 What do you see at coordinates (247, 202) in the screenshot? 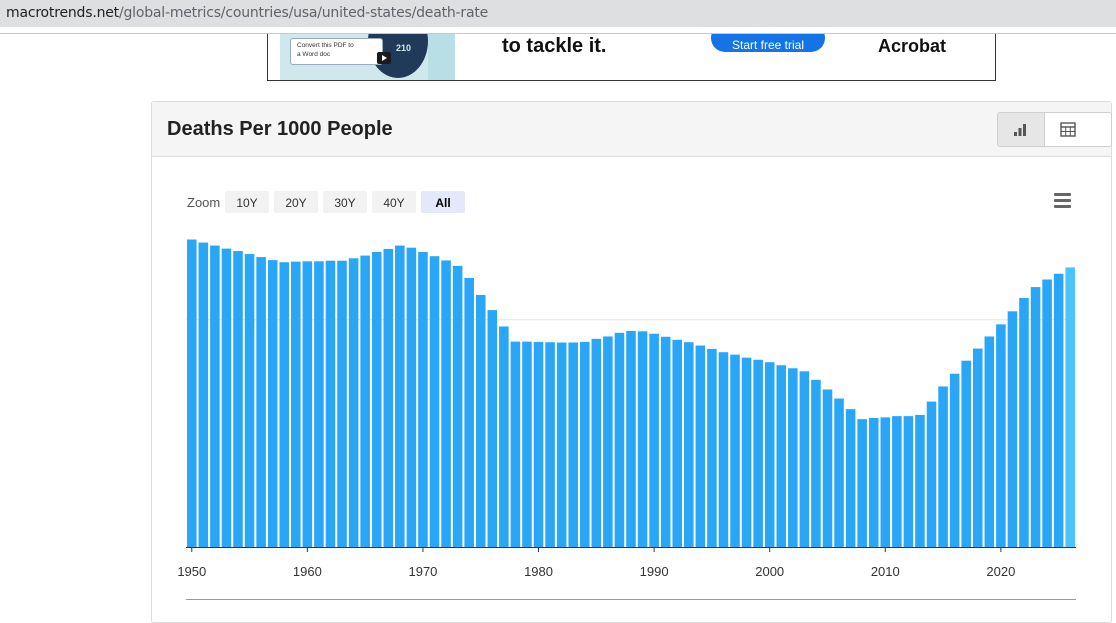
I see `zoom-10y-button: 10Y` at bounding box center [247, 202].